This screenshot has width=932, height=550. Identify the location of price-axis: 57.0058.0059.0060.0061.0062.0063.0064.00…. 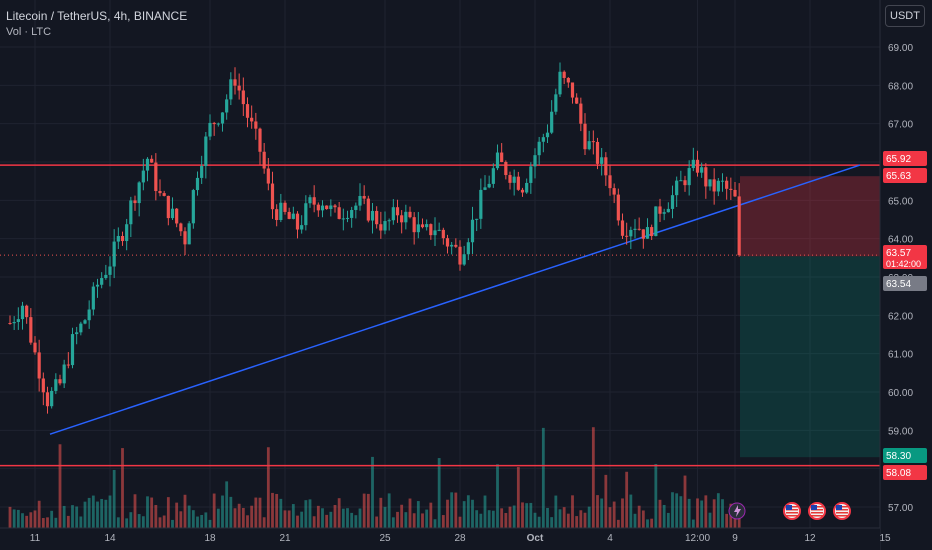
(905, 275).